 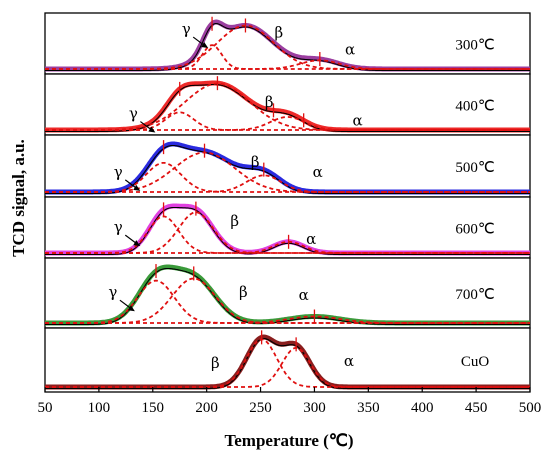 I want to click on x-axis: 50 100 150 200 250 300 350 400 450 500, so click(x=290, y=401).